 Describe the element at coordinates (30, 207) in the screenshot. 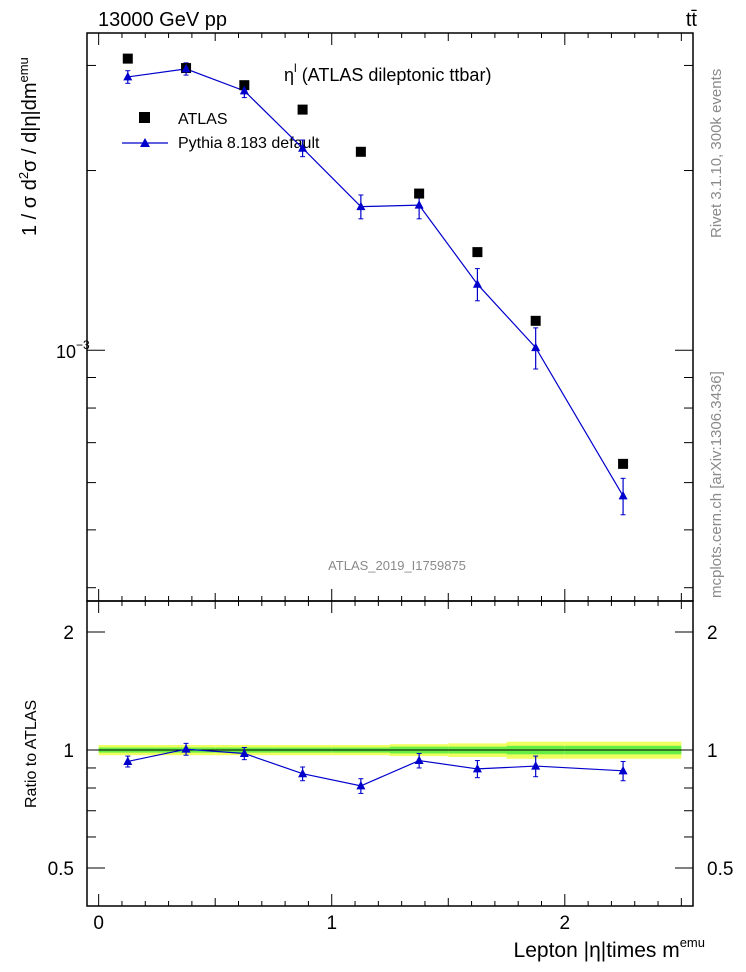

I see `ylabel-part-1: 1 / σ d` at that location.